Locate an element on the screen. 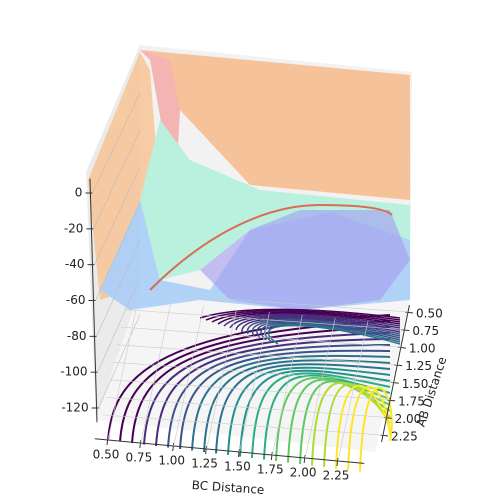 This screenshot has width=500, height=496. x-tick-label: 0.75 is located at coordinates (138, 458).